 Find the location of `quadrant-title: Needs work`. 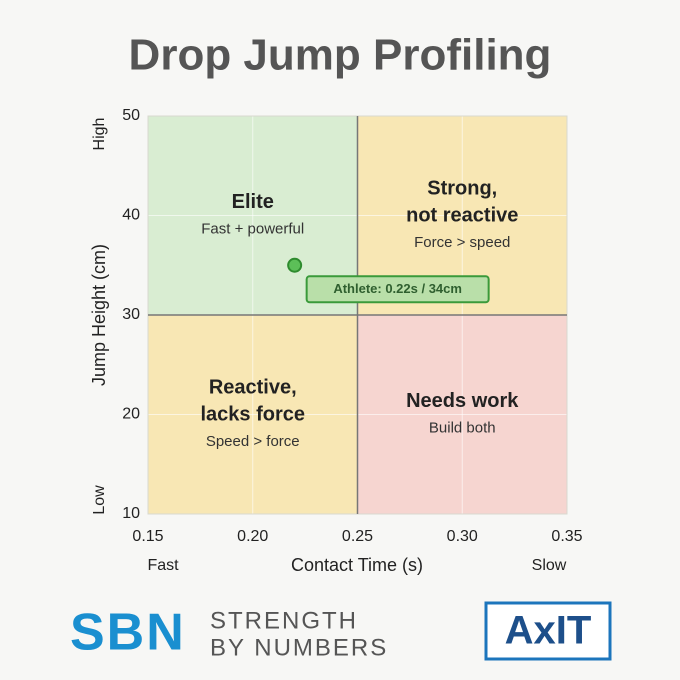

quadrant-title: Needs work is located at coordinates (462, 401).